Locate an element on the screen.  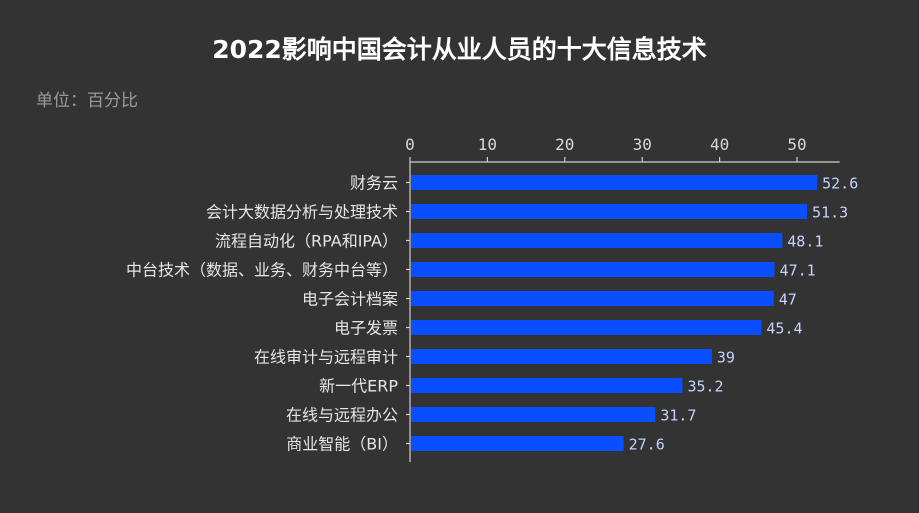
x-tick-label: 50 is located at coordinates (796, 144).